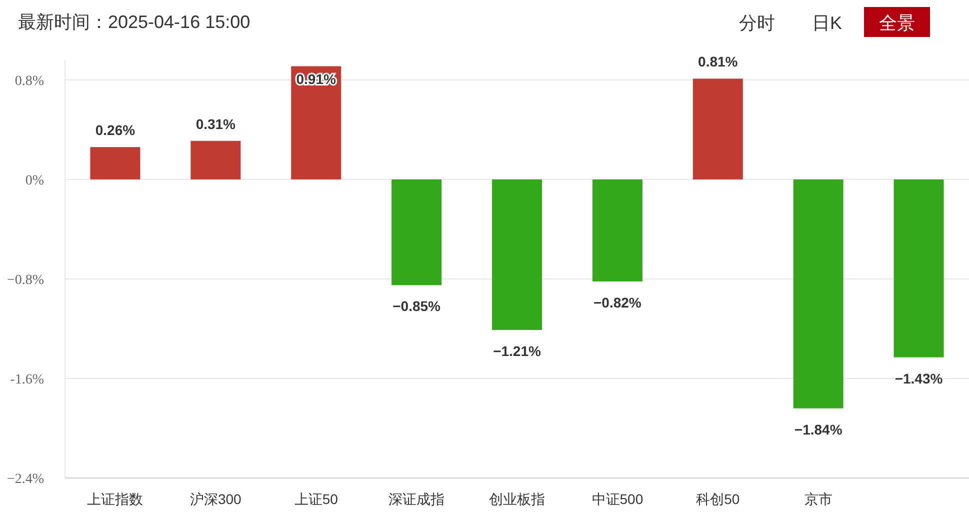  What do you see at coordinates (134, 22) in the screenshot?
I see `chart-title: 最新时间：2025-04-16 15:00` at bounding box center [134, 22].